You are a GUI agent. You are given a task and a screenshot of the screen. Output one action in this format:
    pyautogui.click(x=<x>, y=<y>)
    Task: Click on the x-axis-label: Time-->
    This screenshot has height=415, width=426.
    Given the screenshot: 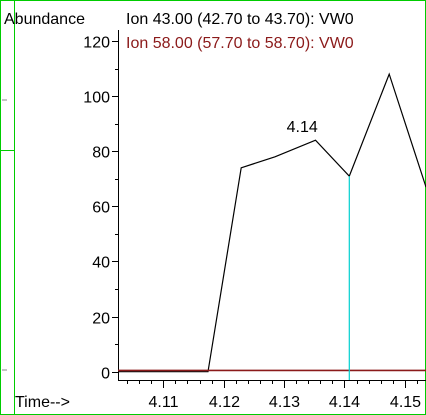 What is the action you would take?
    pyautogui.click(x=42, y=402)
    